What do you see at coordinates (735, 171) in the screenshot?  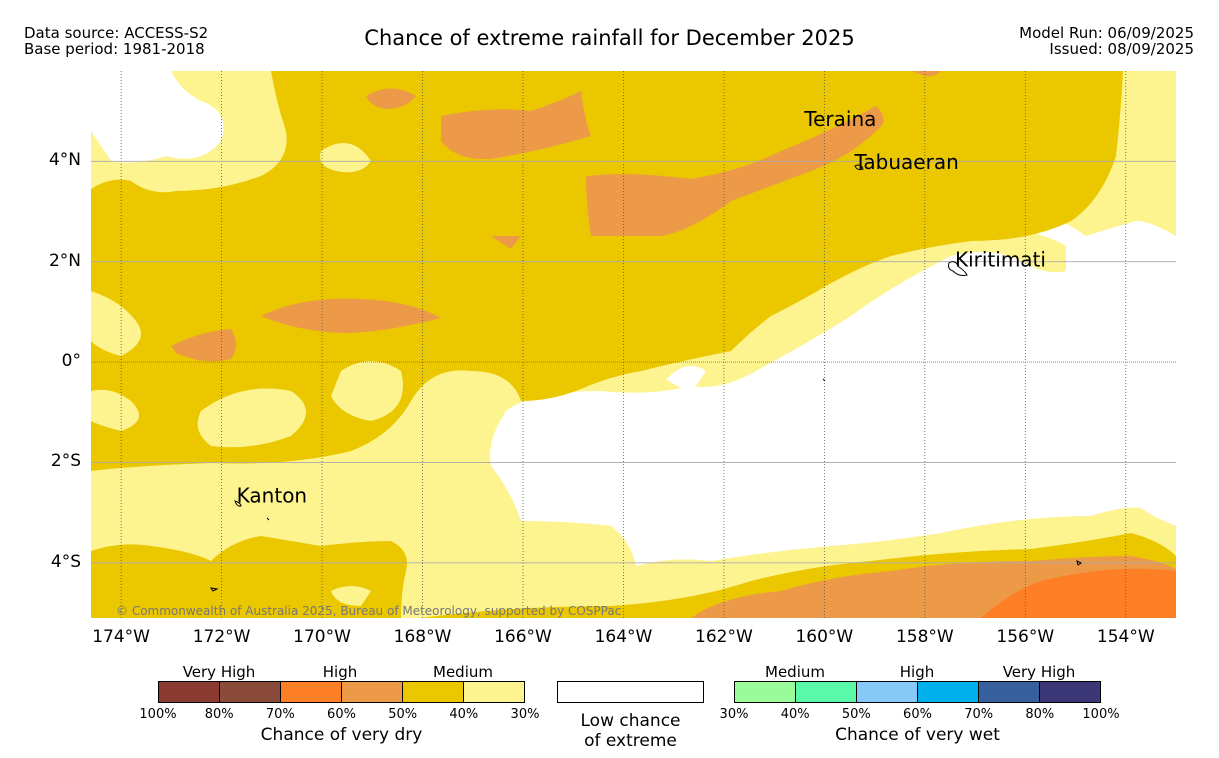 I see `shade-60-c` at bounding box center [735, 171].